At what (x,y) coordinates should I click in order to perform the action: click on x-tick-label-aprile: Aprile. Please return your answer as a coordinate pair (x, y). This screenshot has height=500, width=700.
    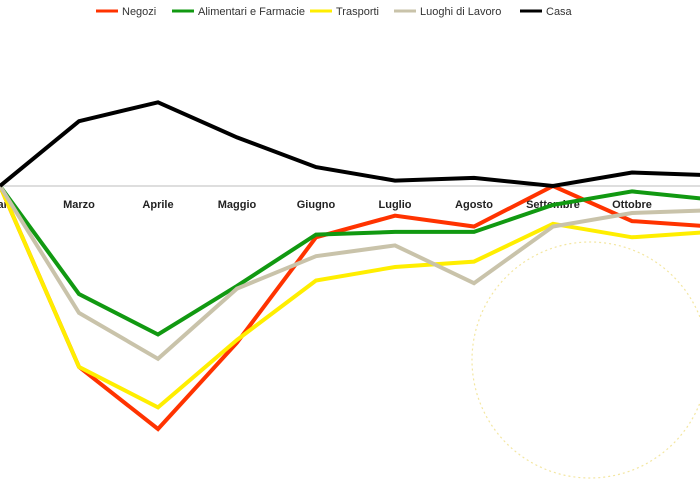
    Looking at the image, I should click on (157, 205).